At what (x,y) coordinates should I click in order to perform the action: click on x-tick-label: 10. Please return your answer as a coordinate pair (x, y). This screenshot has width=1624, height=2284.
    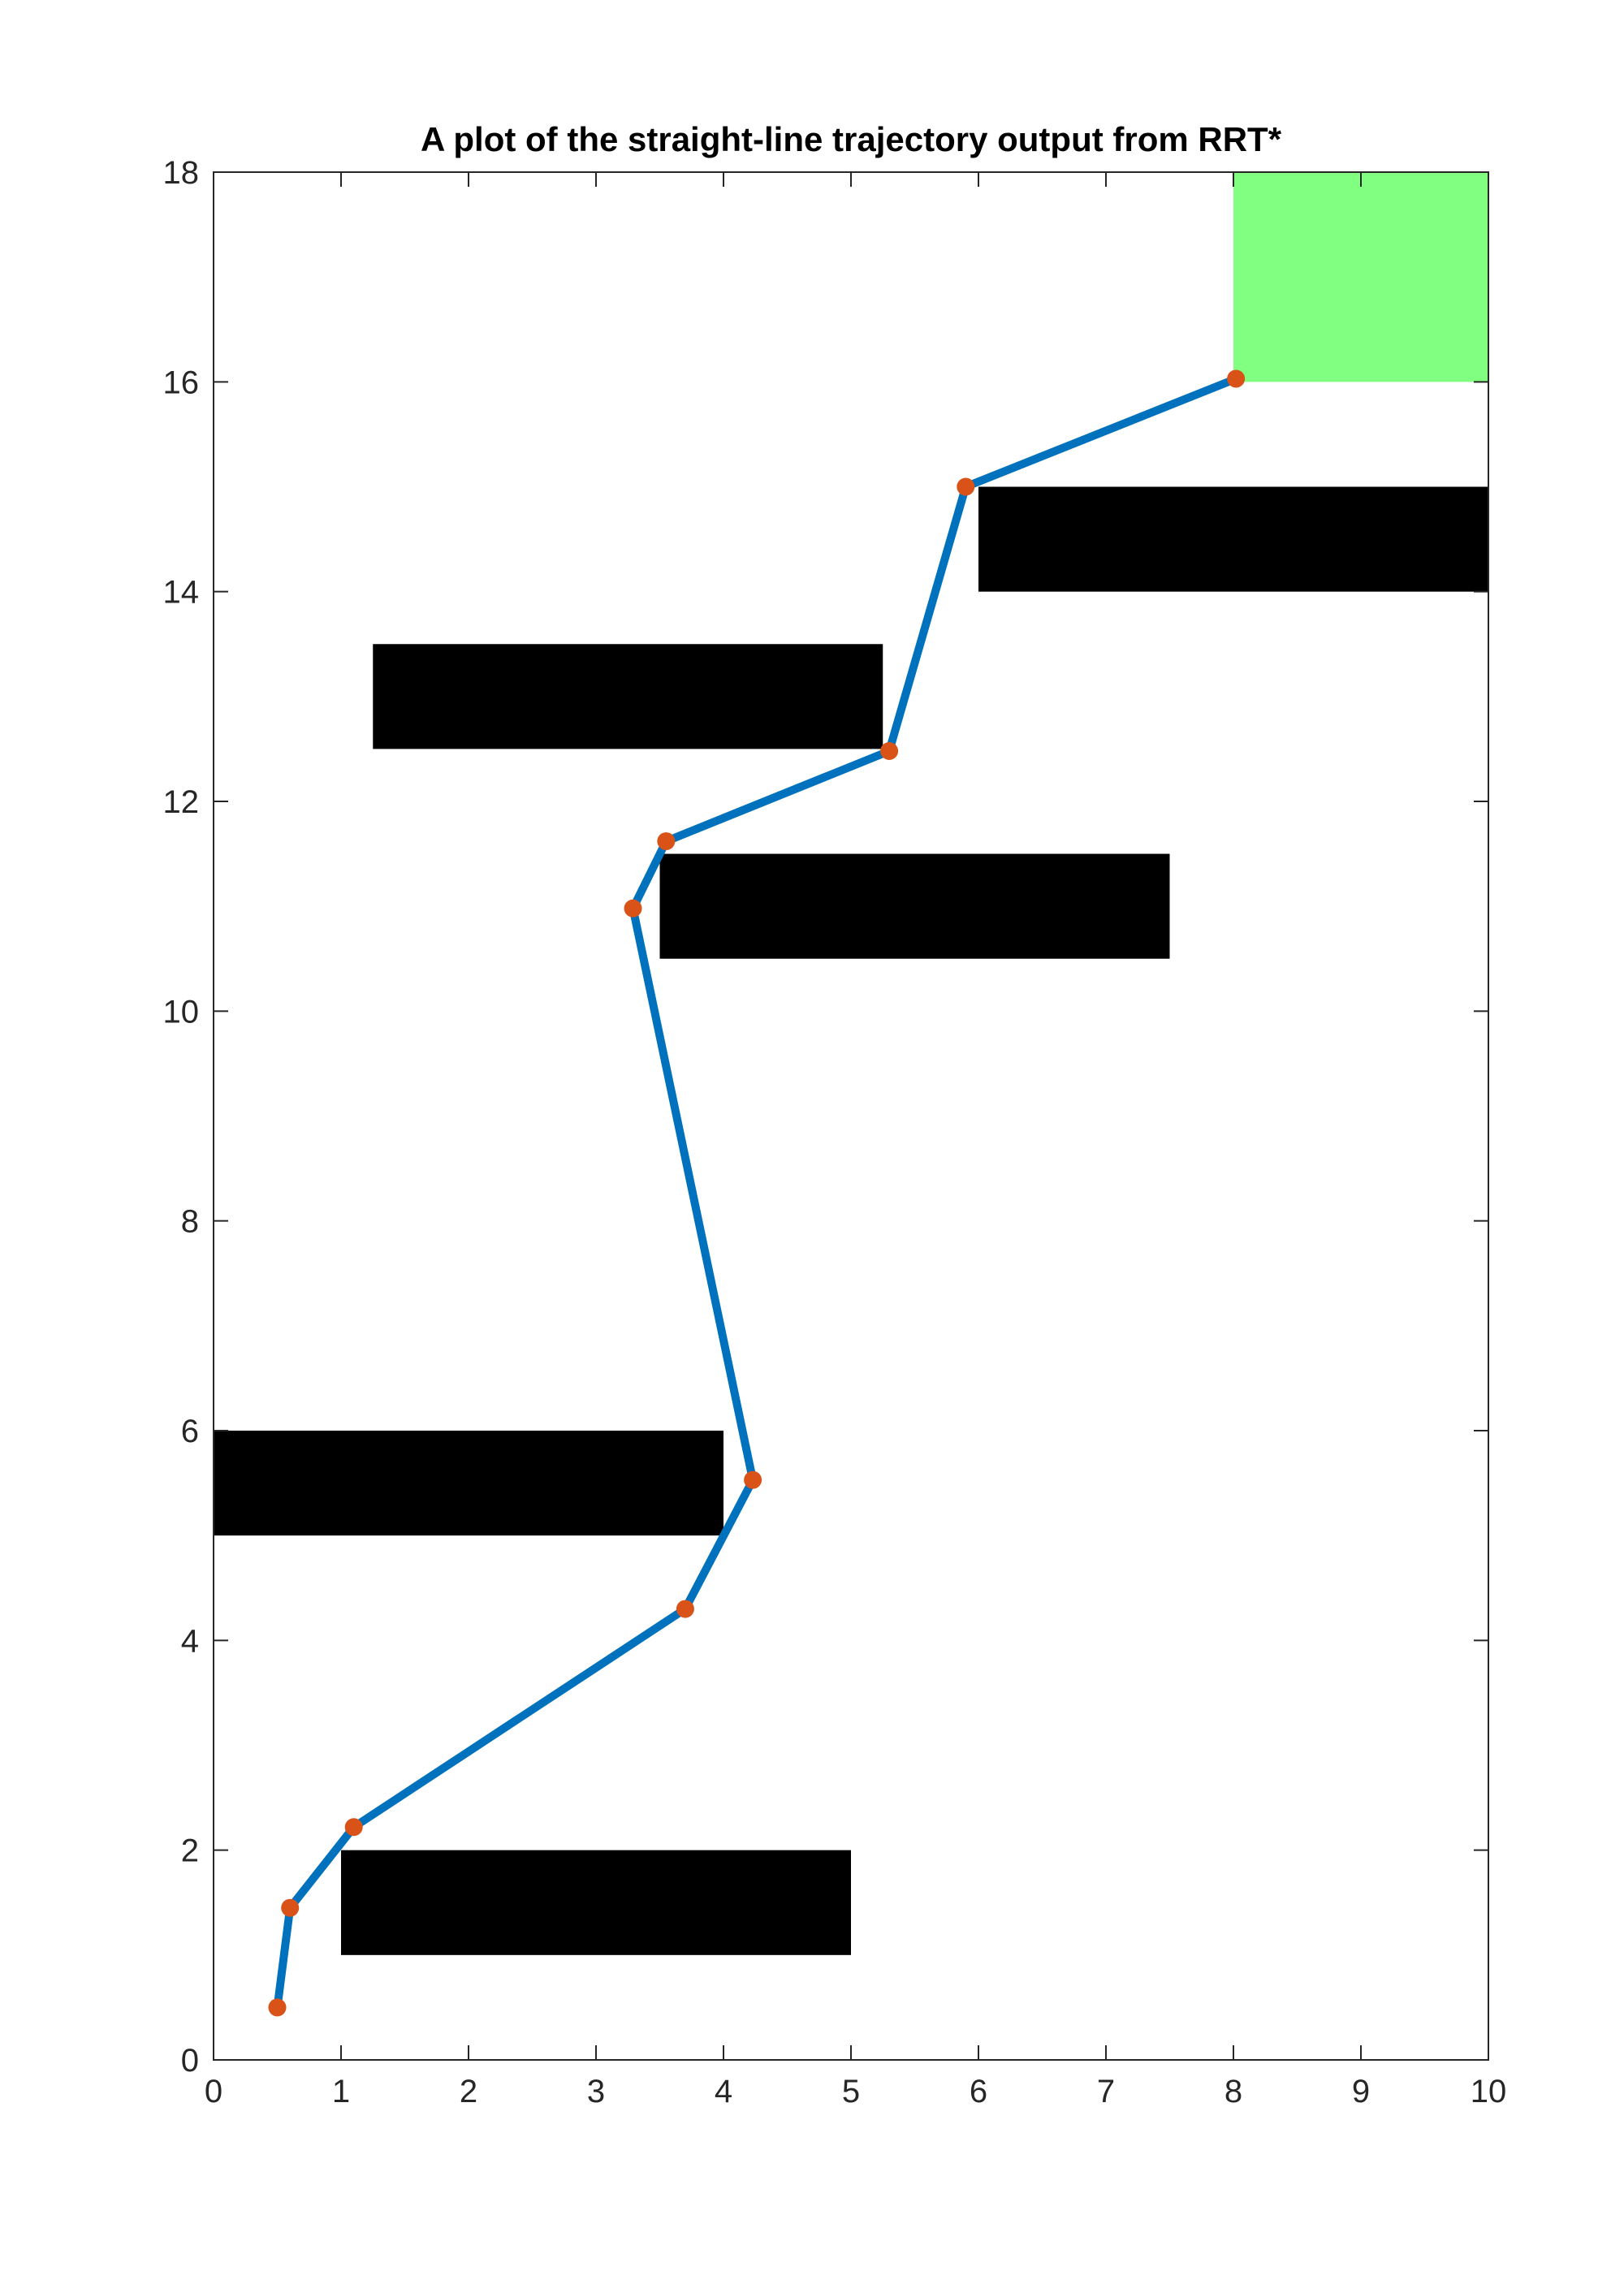
    Looking at the image, I should click on (1489, 2091).